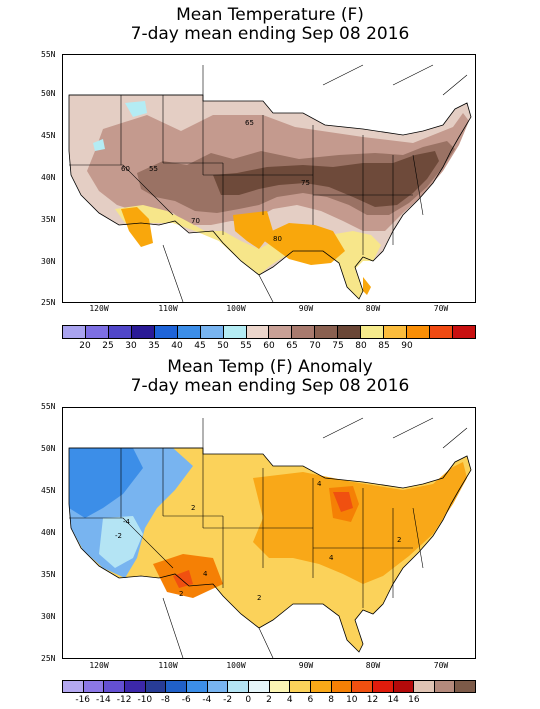 This screenshot has width=540, height=709. Describe the element at coordinates (305, 183) in the screenshot. I see `contour-label: 75` at that location.